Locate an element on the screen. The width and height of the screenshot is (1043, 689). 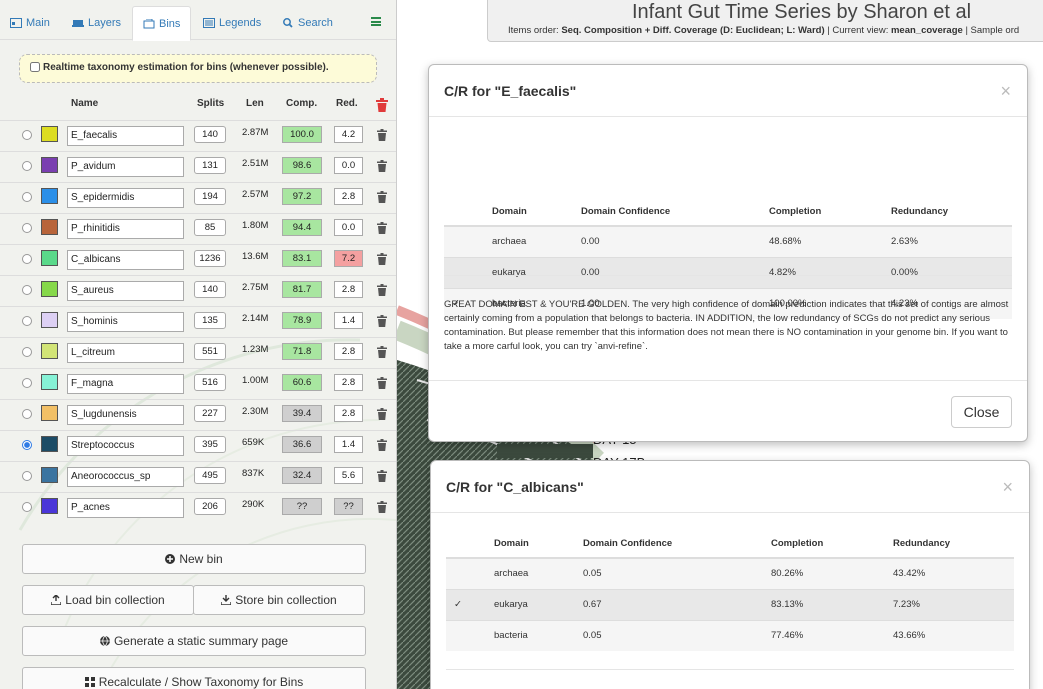
tab-legends: Legends is located at coordinates (232, 23).